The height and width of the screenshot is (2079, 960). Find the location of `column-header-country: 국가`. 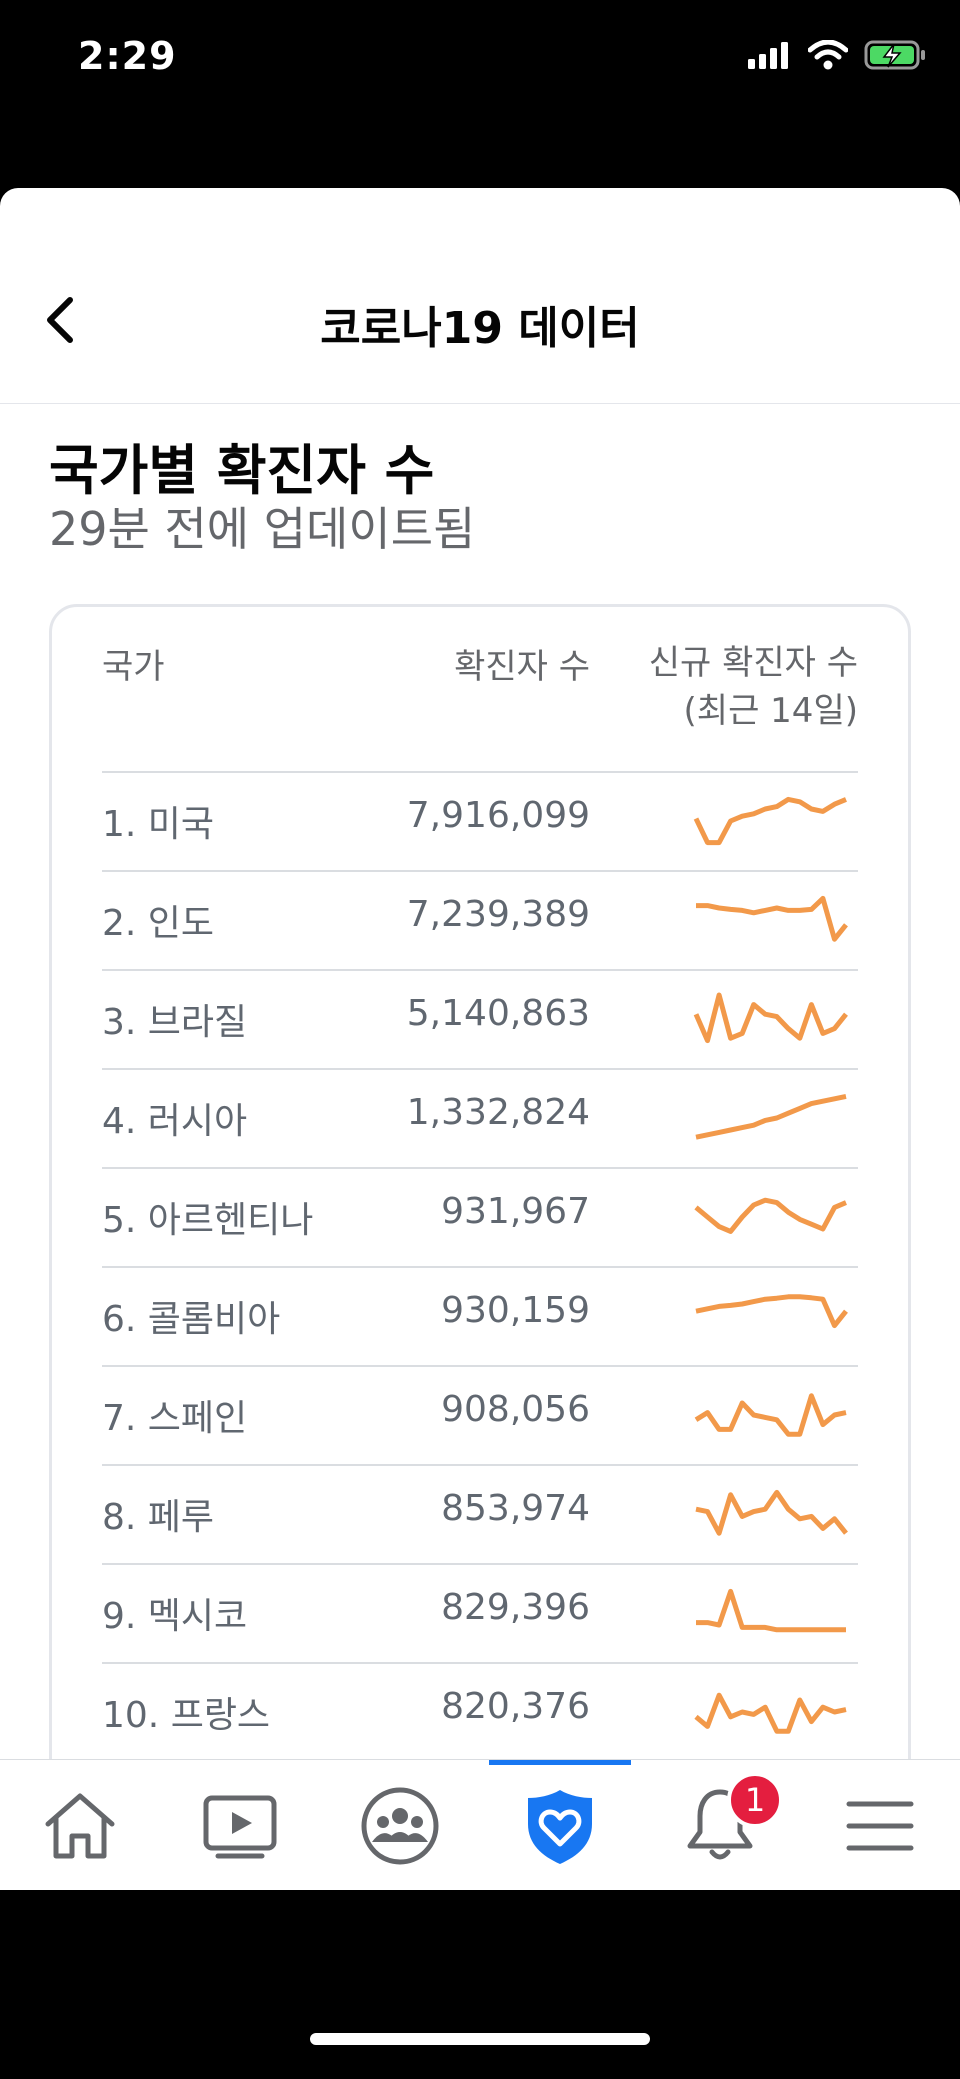

column-header-country: 국가 is located at coordinates (133, 667).